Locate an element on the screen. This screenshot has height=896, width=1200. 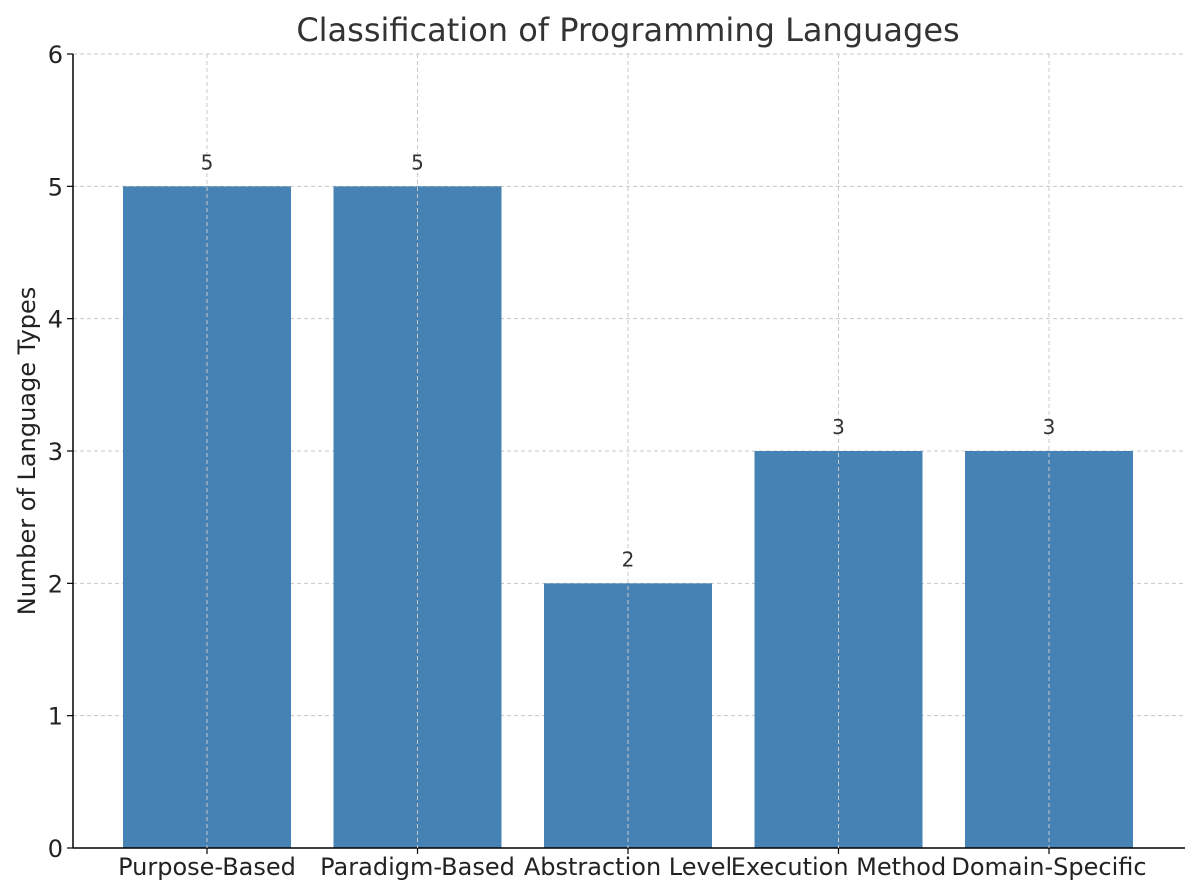
chart-title: Classification of Programming Languages is located at coordinates (627, 30).